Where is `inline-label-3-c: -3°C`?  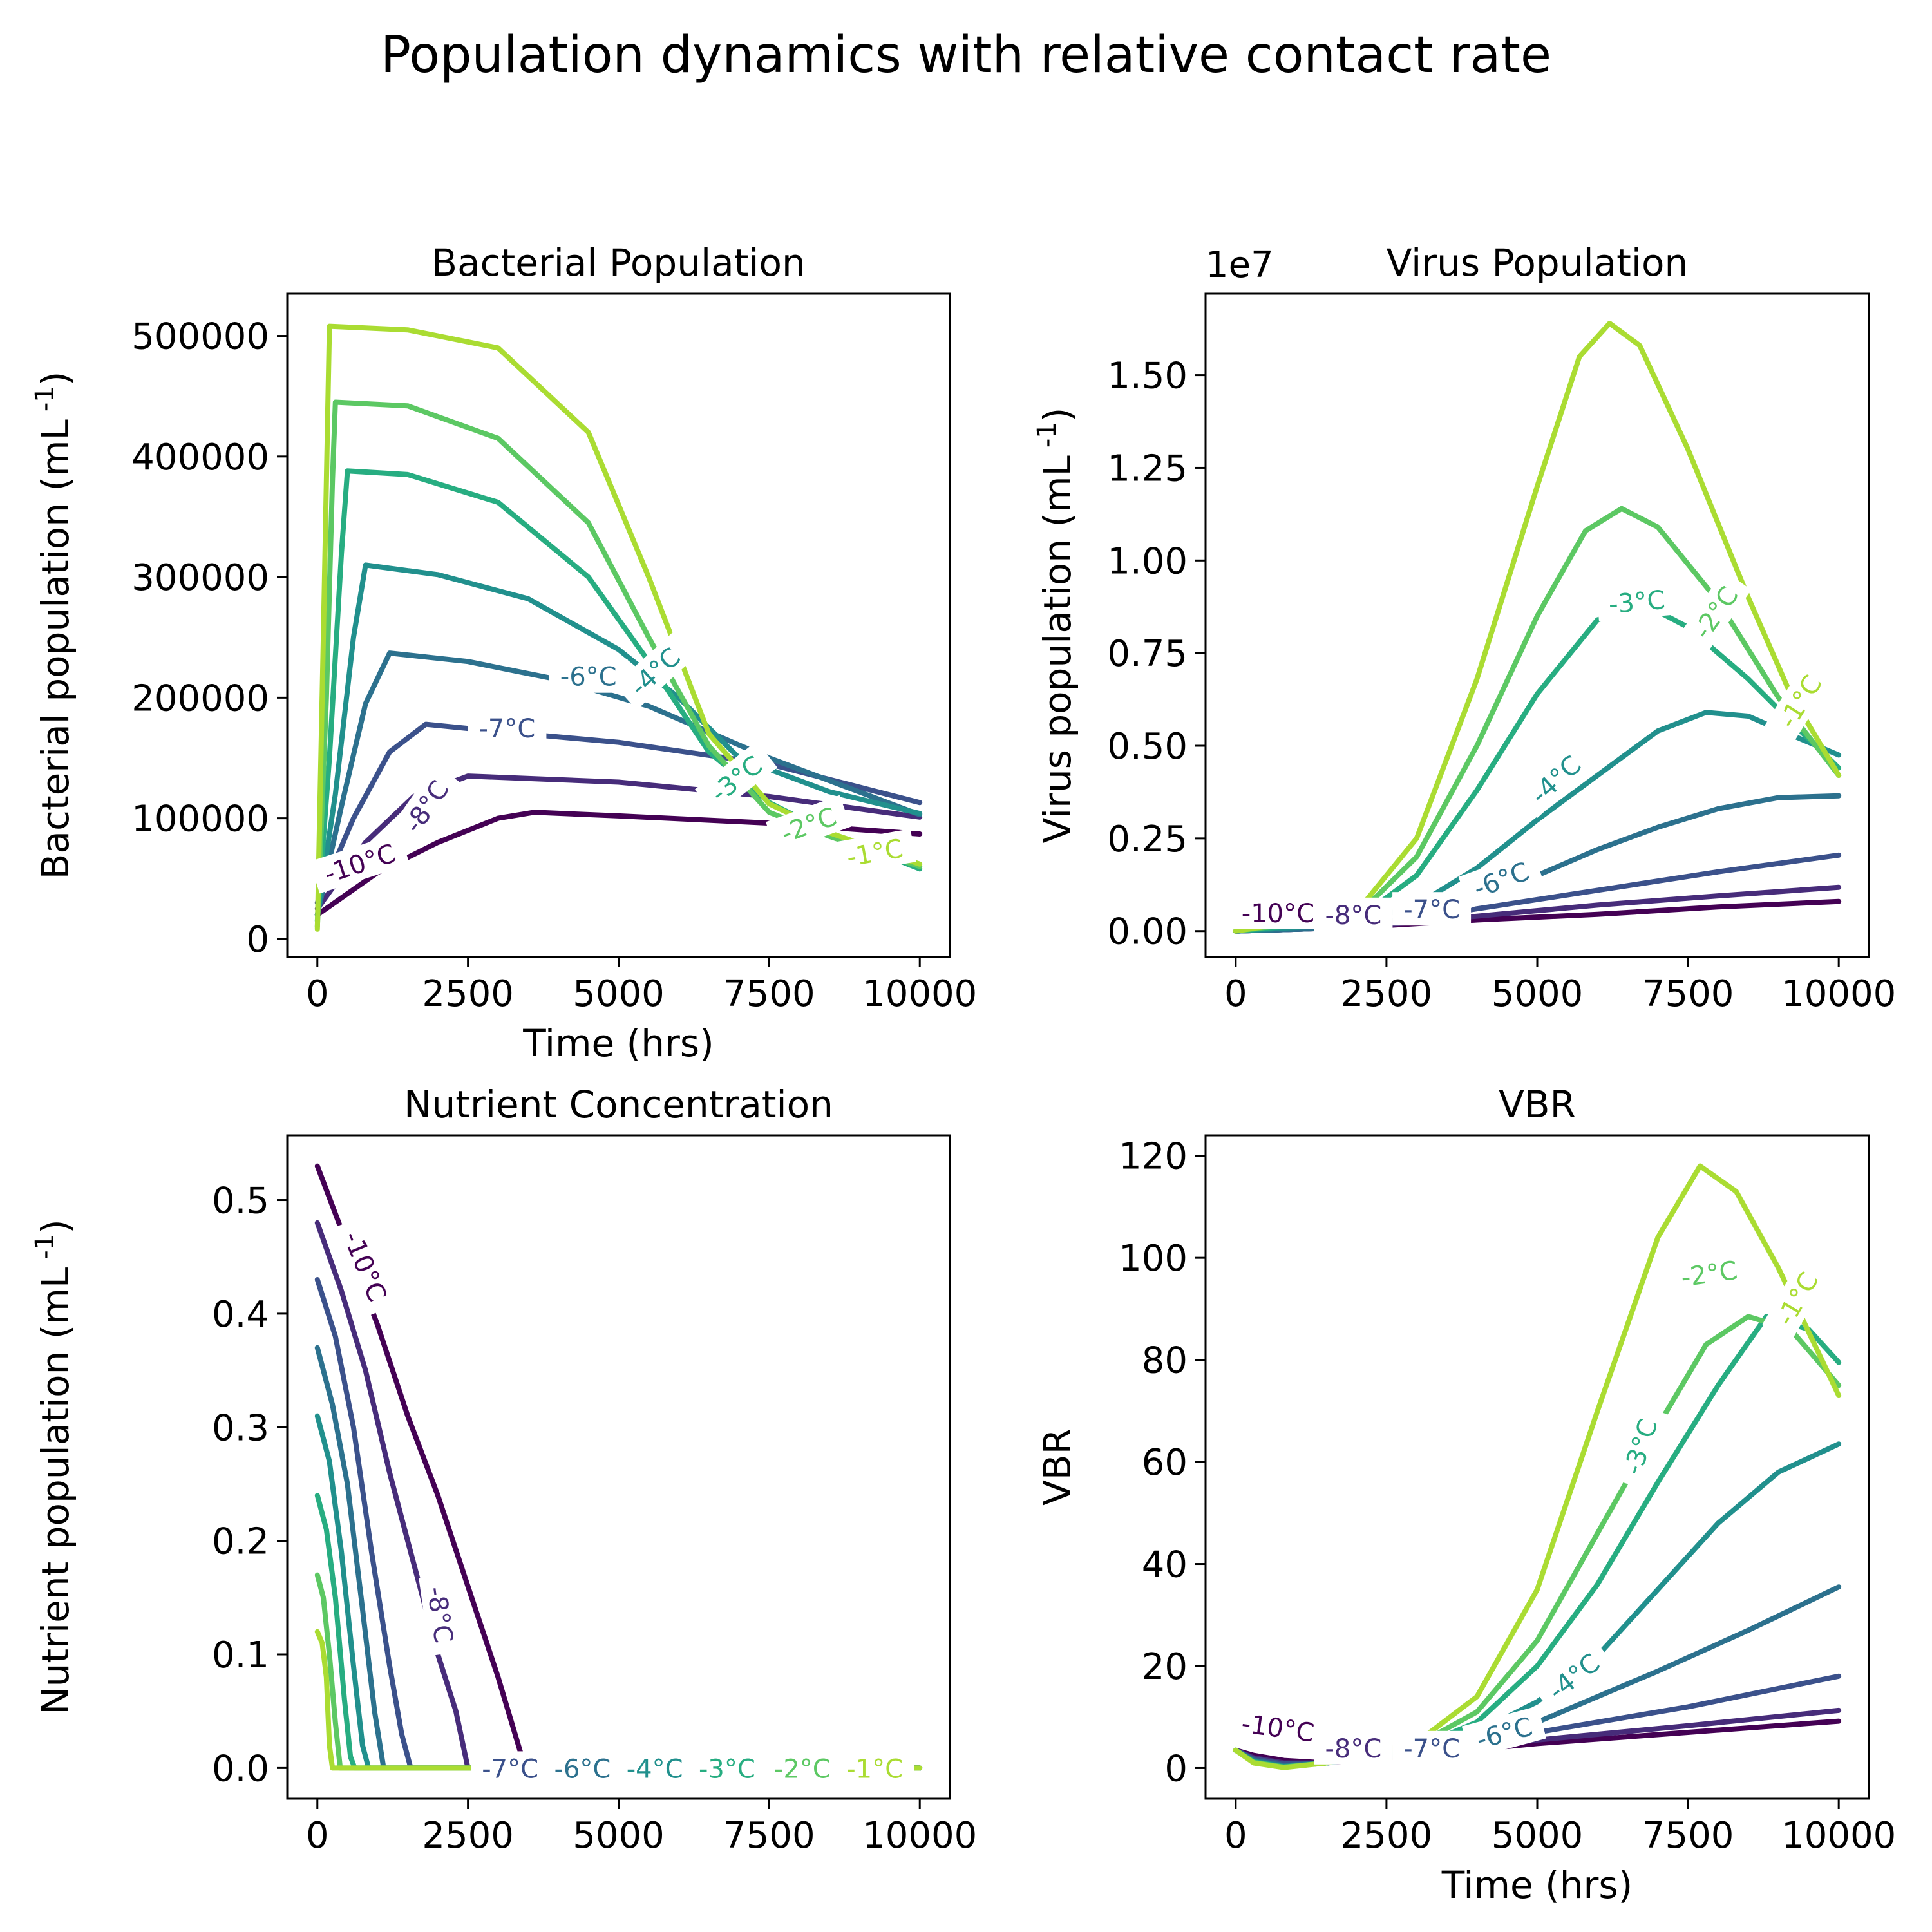 inline-label-3-c: -3°C is located at coordinates (1637, 601).